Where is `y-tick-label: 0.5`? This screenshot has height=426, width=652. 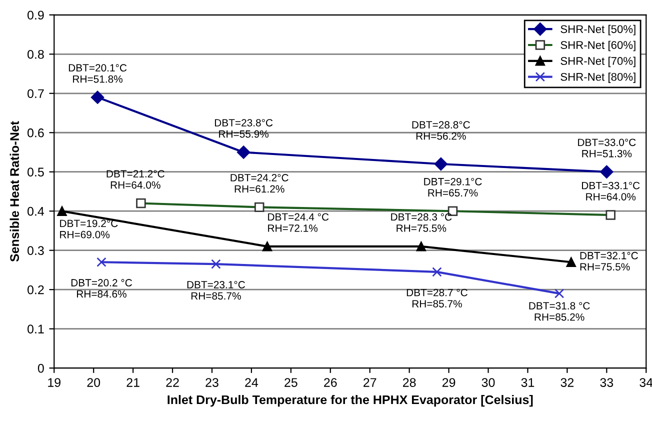
y-tick-label: 0.5 is located at coordinates (36, 172).